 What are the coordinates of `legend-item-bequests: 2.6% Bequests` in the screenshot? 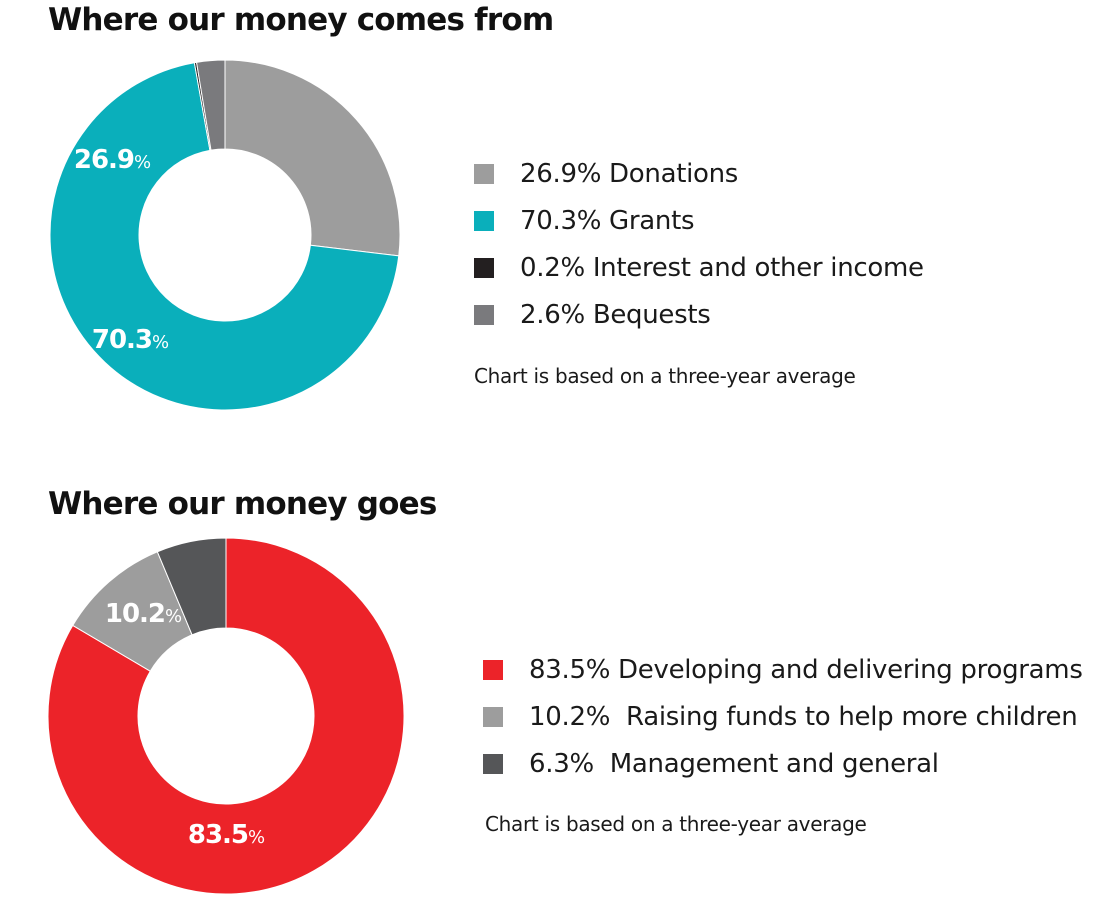 It's located at (699, 314).